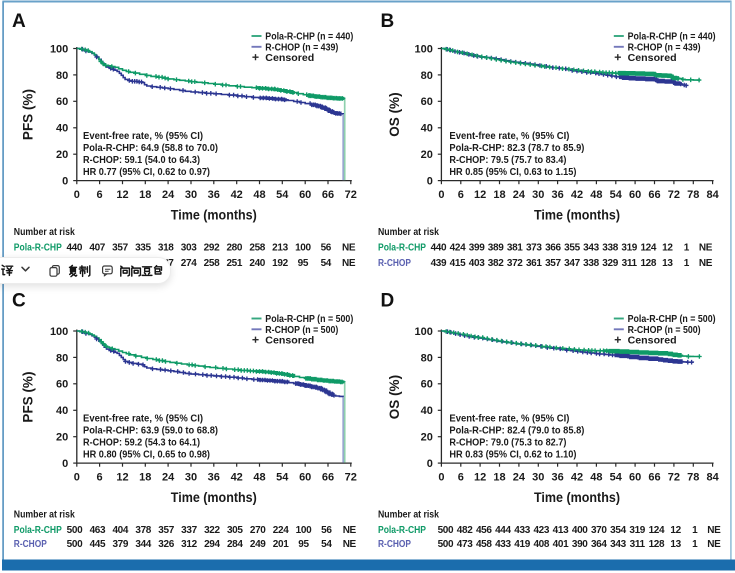  Describe the element at coordinates (458, 248) in the screenshot. I see `svg-text: 424` at that location.